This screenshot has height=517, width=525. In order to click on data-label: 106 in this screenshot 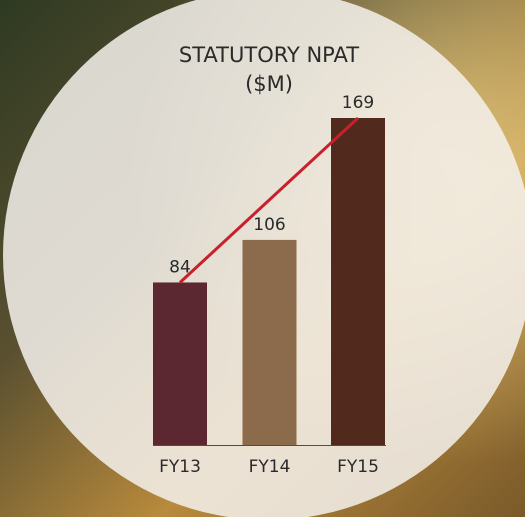, I will do `click(269, 225)`.